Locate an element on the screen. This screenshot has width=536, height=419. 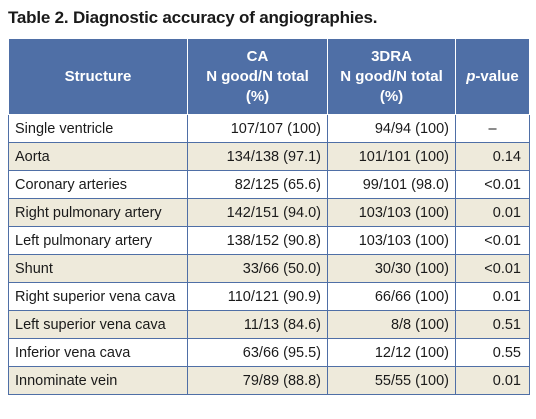
cell-structure: Innominate vein is located at coordinates (98, 380).